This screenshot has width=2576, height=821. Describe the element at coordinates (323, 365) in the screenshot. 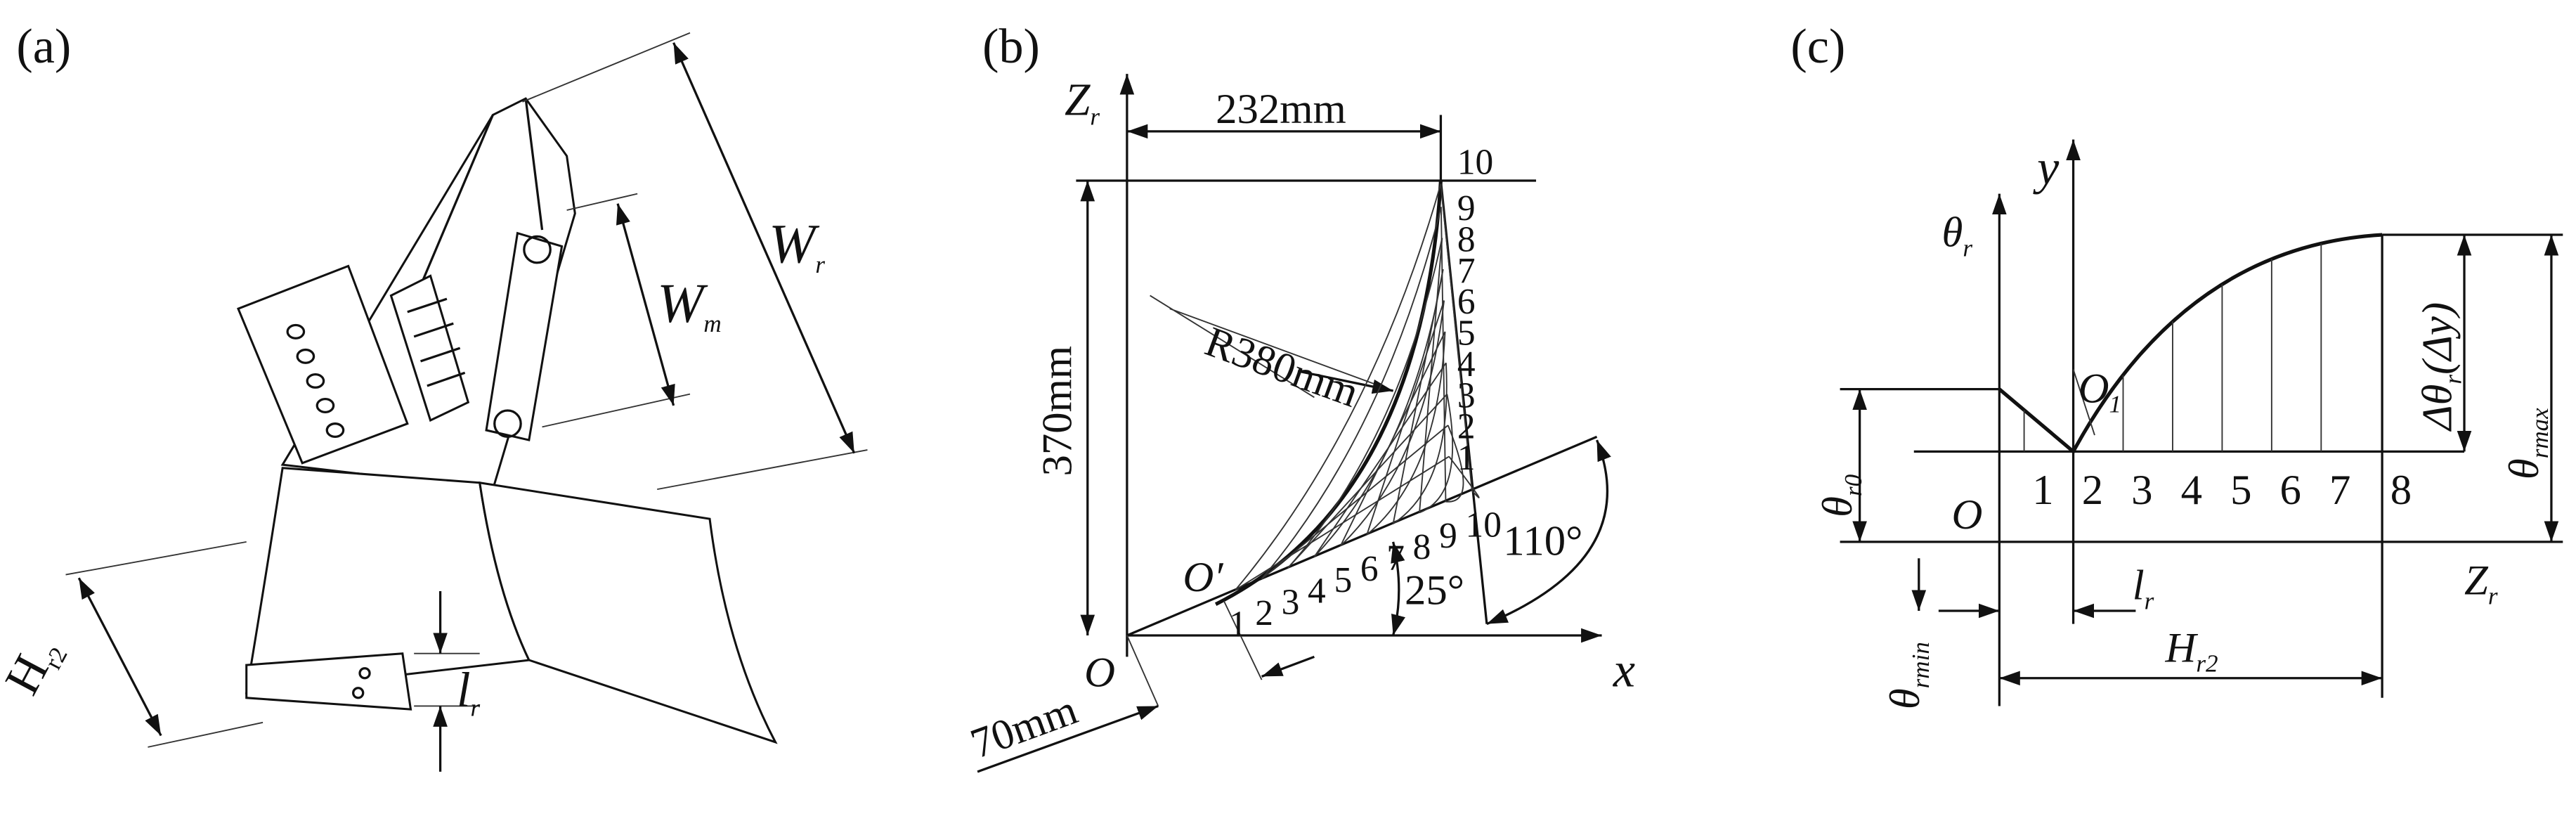

I see `hole-plate` at that location.